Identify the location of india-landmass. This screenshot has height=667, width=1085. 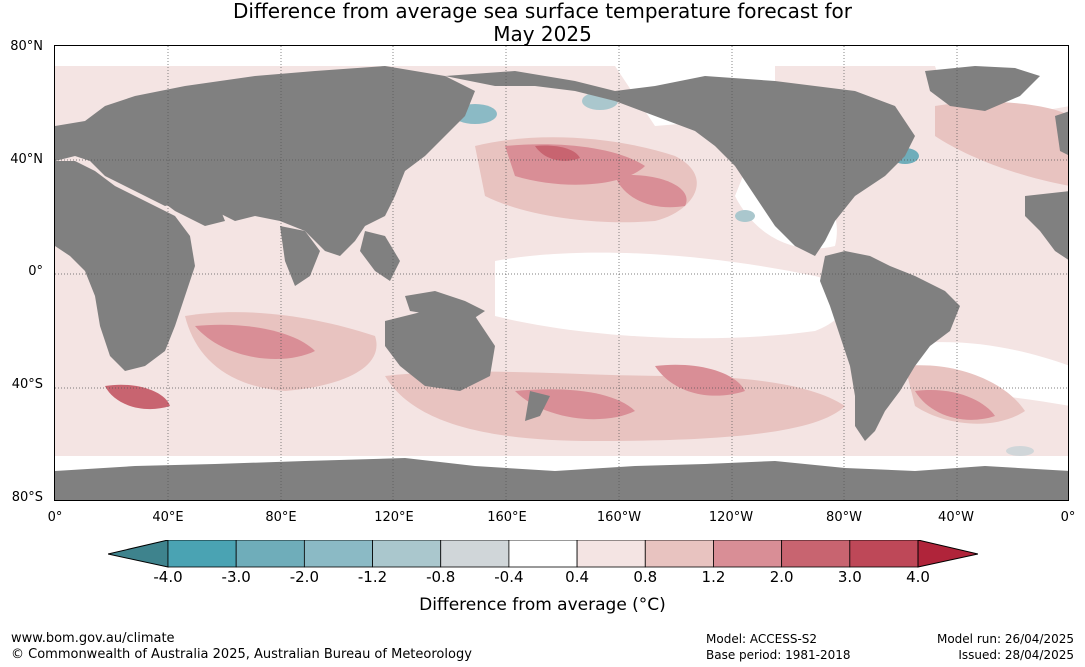
(300, 256).